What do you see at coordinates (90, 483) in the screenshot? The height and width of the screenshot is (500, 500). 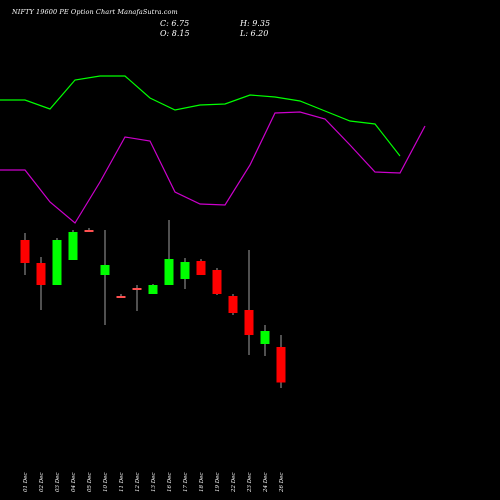 I see `x-tick-label: 05 Dec` at bounding box center [90, 483].